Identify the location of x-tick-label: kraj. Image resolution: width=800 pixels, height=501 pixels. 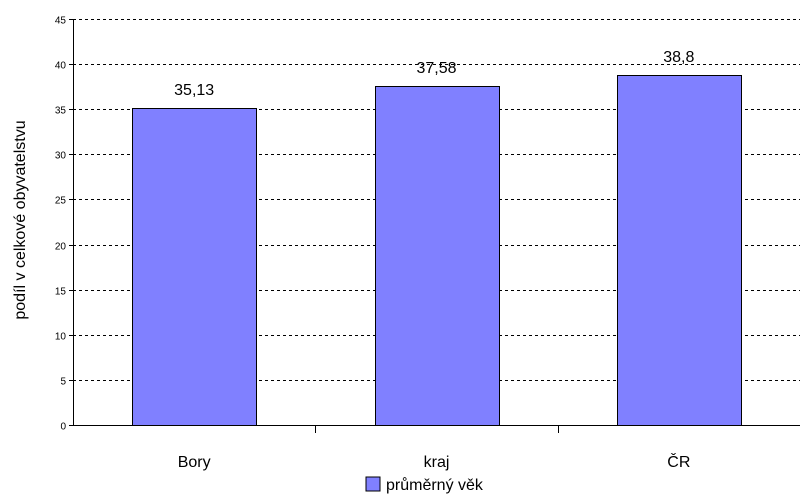
(437, 462).